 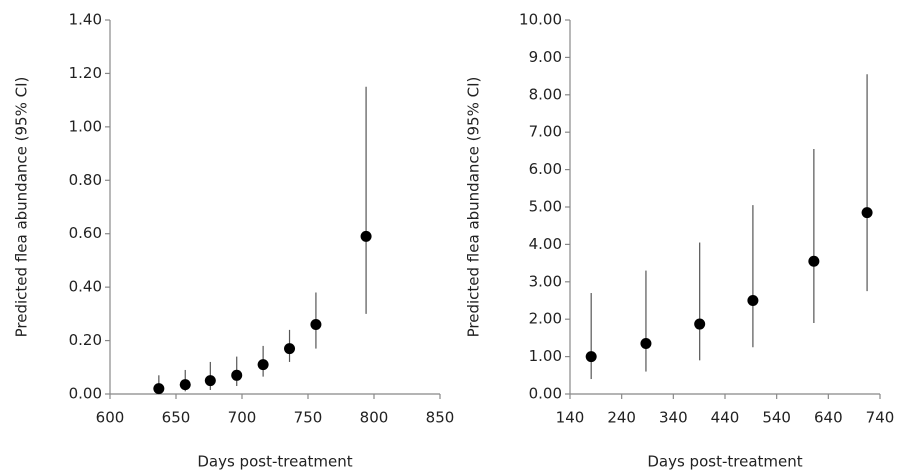 What do you see at coordinates (545, 94) in the screenshot?
I see `y-tick-label: 8.00` at bounding box center [545, 94].